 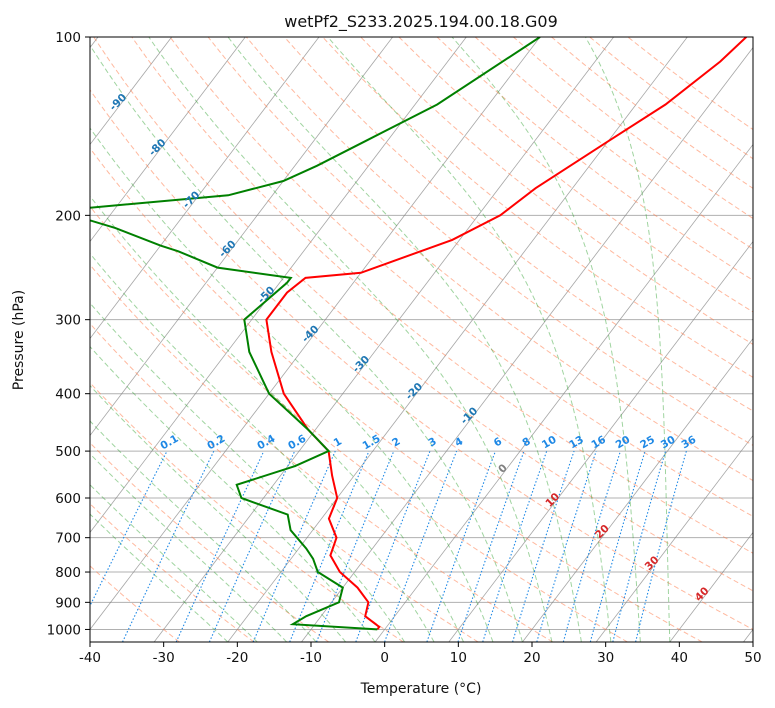 What do you see at coordinates (421, 689) in the screenshot?
I see `x-axis-label: Temperature (°C)` at bounding box center [421, 689].